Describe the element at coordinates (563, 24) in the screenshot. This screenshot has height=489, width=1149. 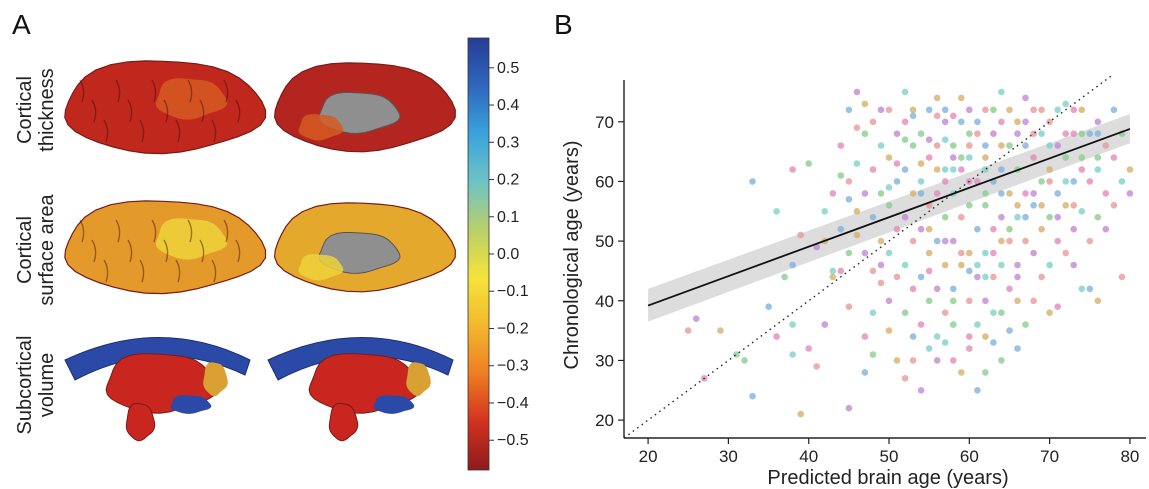
I see `panel-b-letter: B` at that location.